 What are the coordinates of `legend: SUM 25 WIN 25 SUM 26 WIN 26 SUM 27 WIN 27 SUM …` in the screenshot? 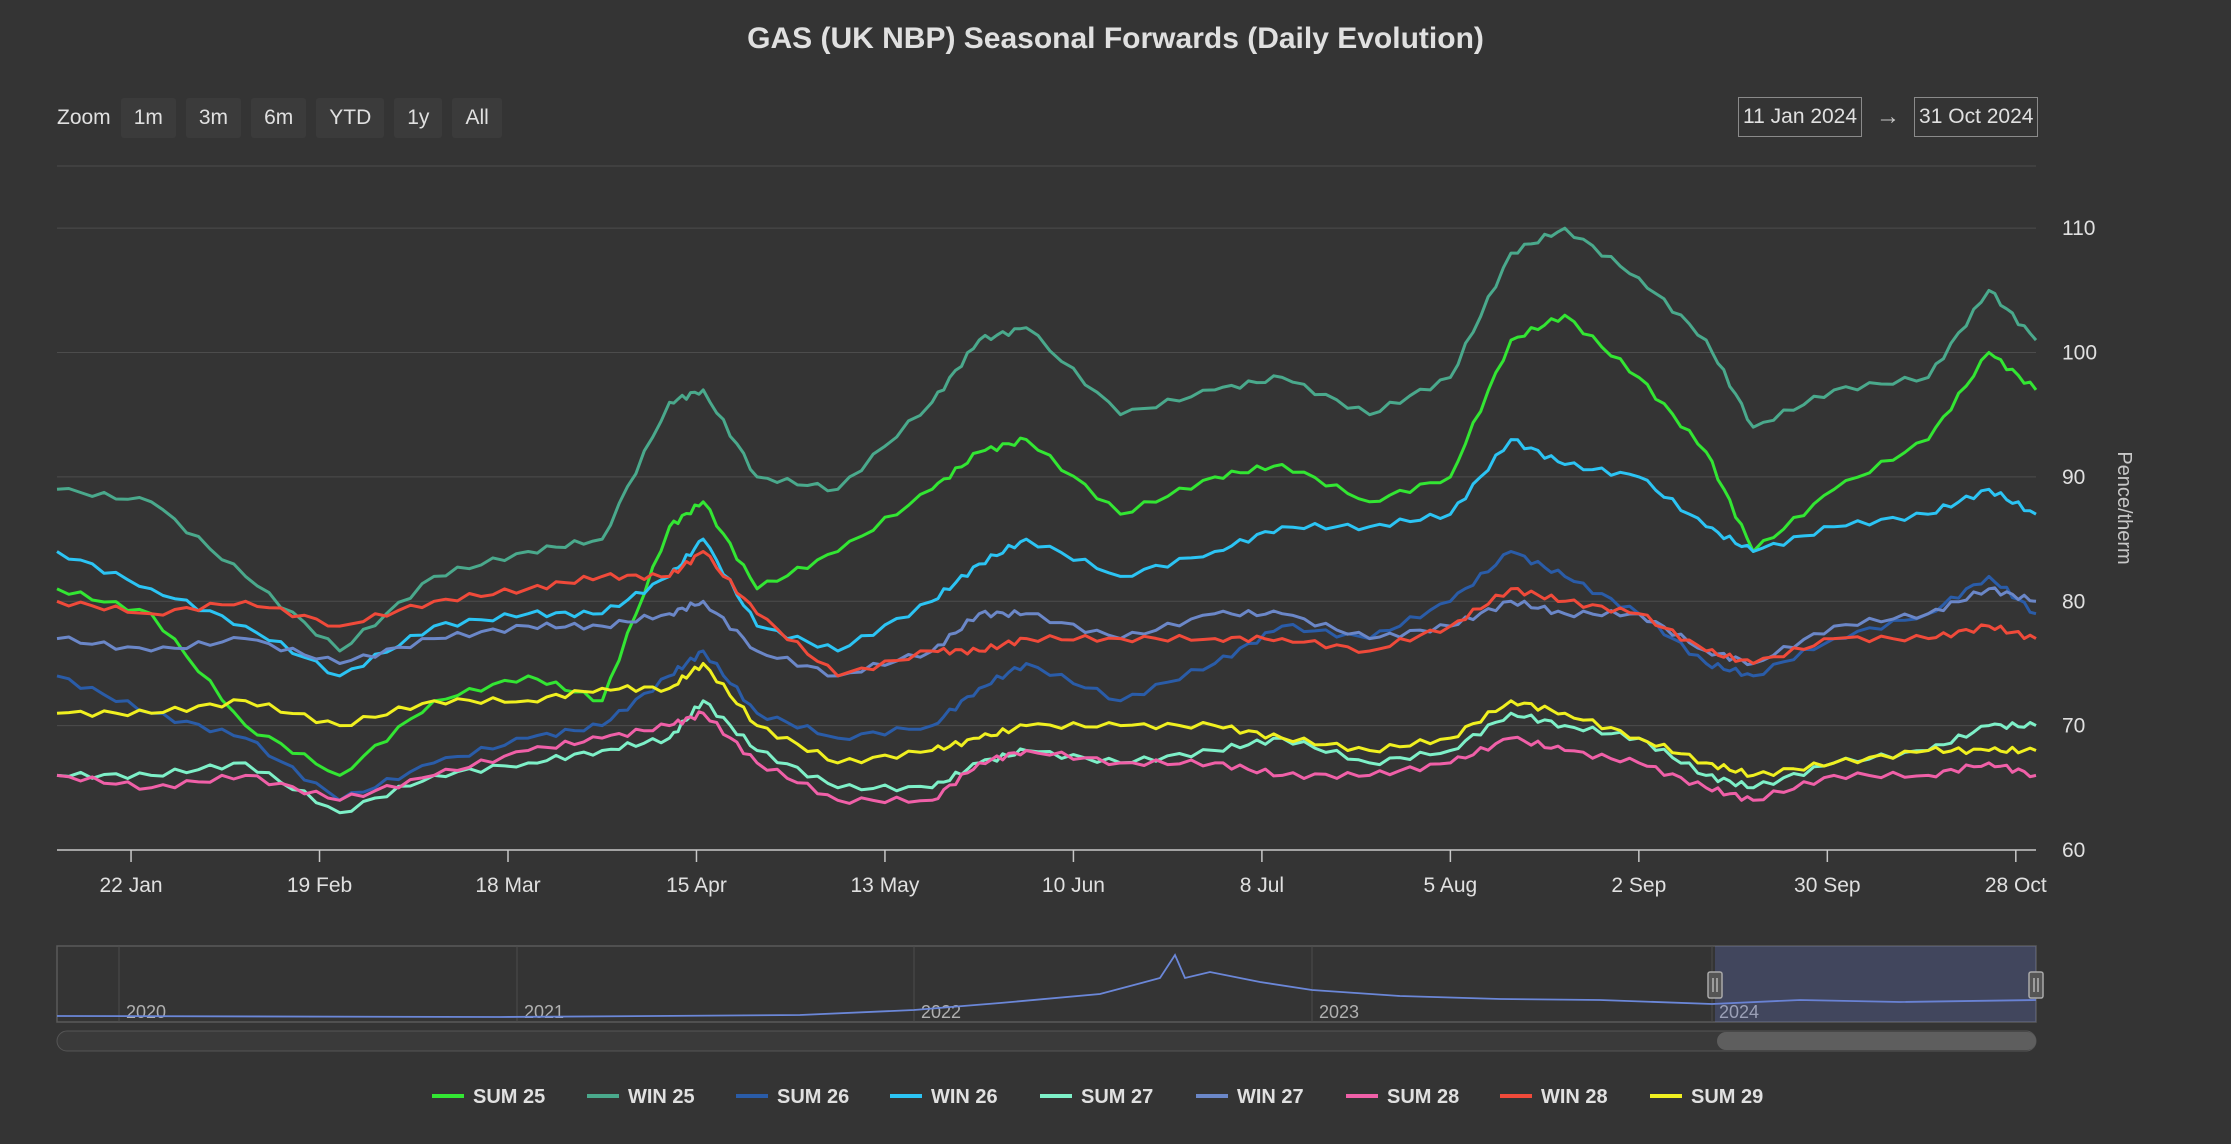 It's located at (1097, 1097).